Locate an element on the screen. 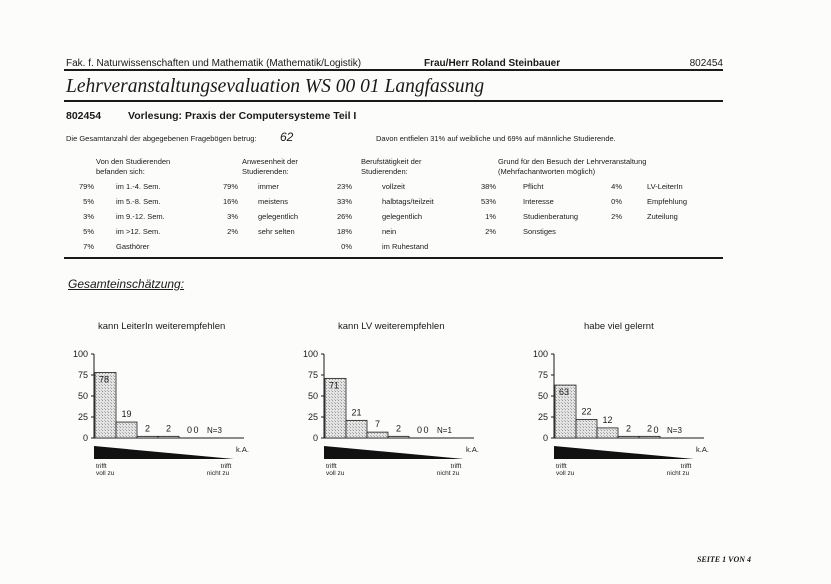  stat-label: Studienberatung is located at coordinates (551, 216).